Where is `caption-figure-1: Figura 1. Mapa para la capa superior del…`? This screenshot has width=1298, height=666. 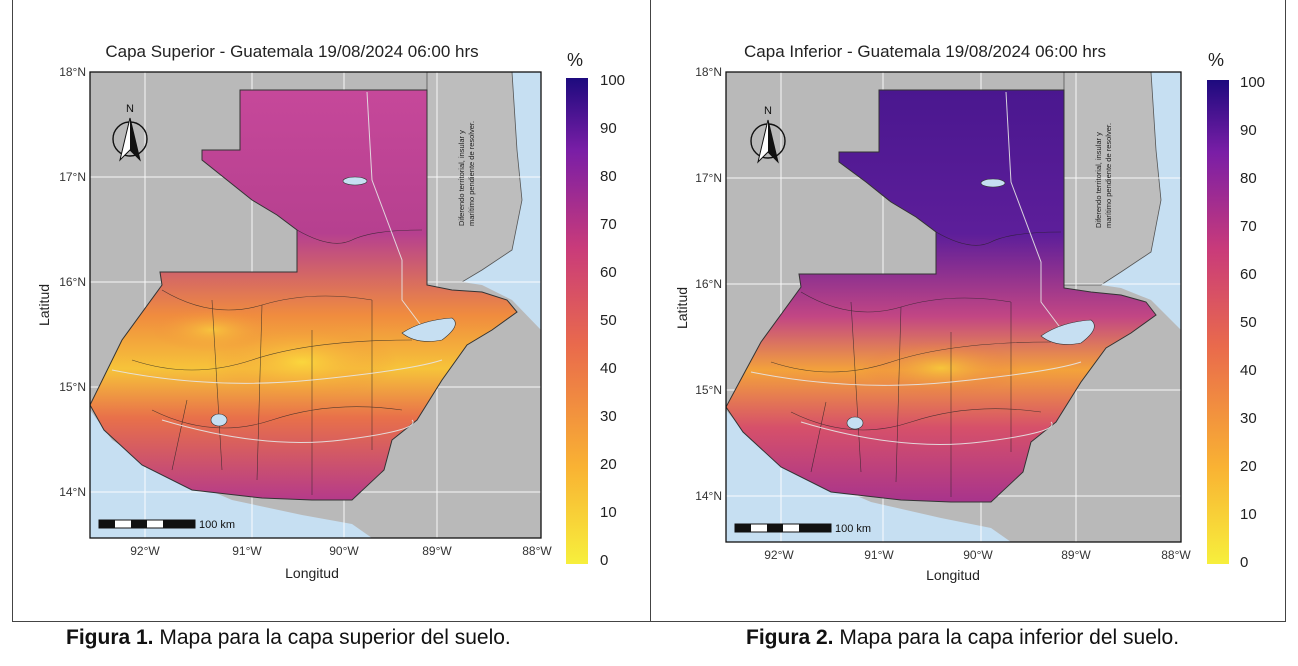
caption-figure-1: Figura 1. Mapa para la capa superior del… is located at coordinates (288, 638).